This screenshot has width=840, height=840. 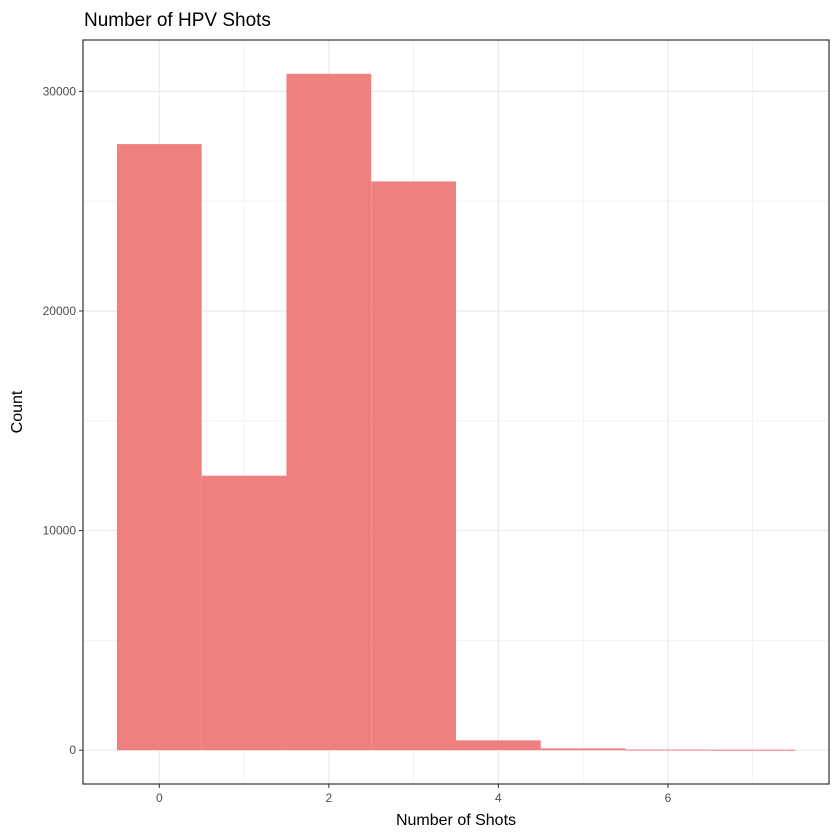 What do you see at coordinates (414, 794) in the screenshot?
I see `x-axis-ticks: 0 2 4 6` at bounding box center [414, 794].